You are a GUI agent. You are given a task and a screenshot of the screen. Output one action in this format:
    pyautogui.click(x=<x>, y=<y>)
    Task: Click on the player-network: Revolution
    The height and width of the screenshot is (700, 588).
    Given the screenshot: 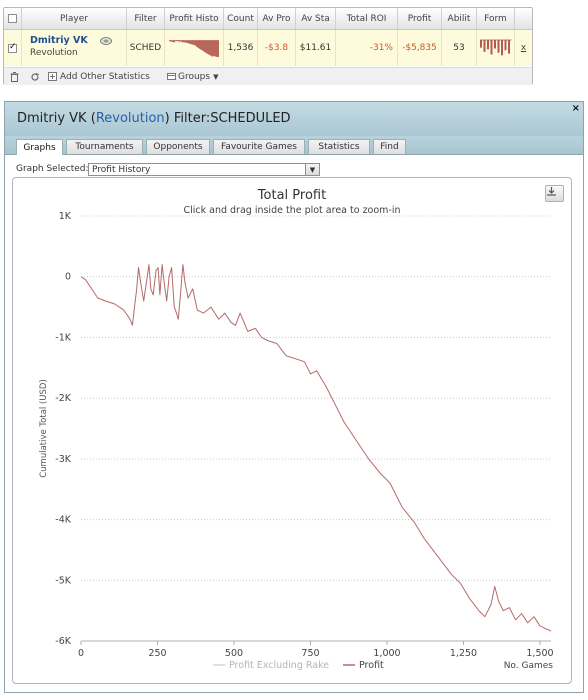 What is the action you would take?
    pyautogui.click(x=54, y=53)
    